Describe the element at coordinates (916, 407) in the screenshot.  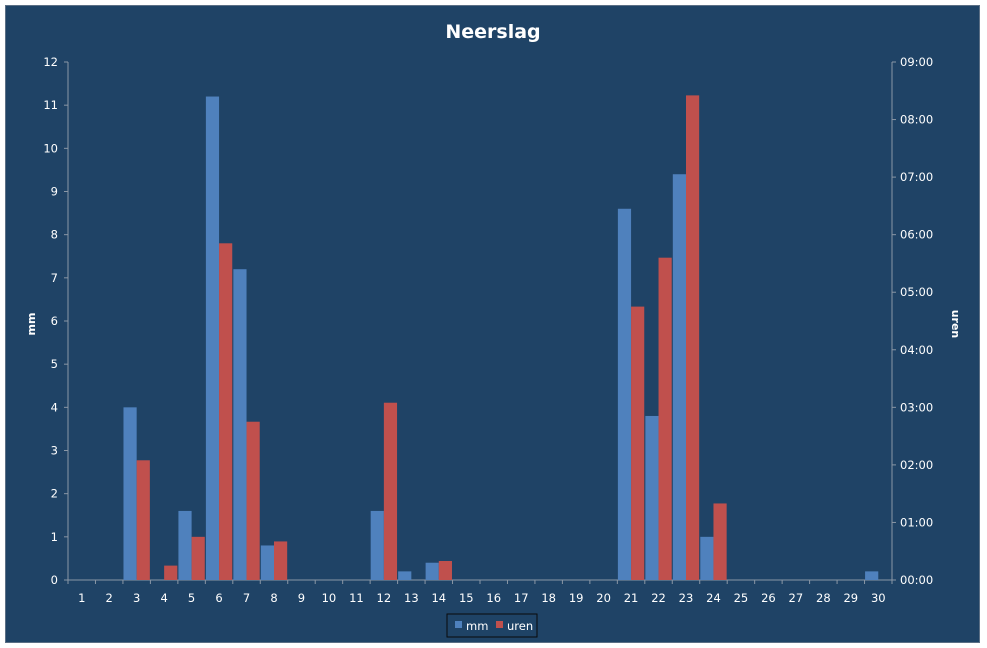
I see `y2-tick-label: 03:00` at that location.